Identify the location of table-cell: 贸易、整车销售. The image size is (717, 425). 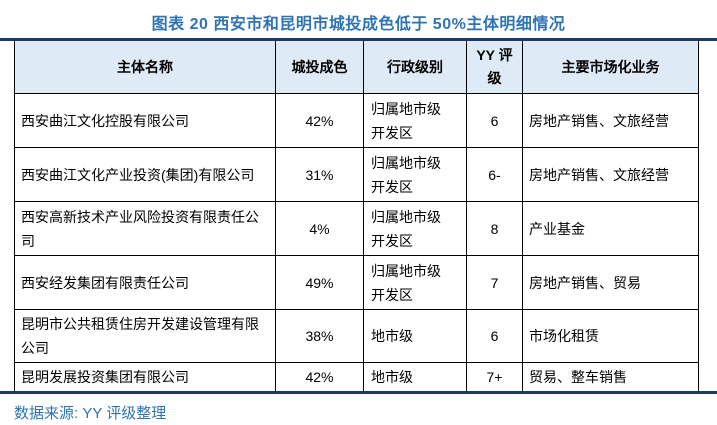
(610, 376).